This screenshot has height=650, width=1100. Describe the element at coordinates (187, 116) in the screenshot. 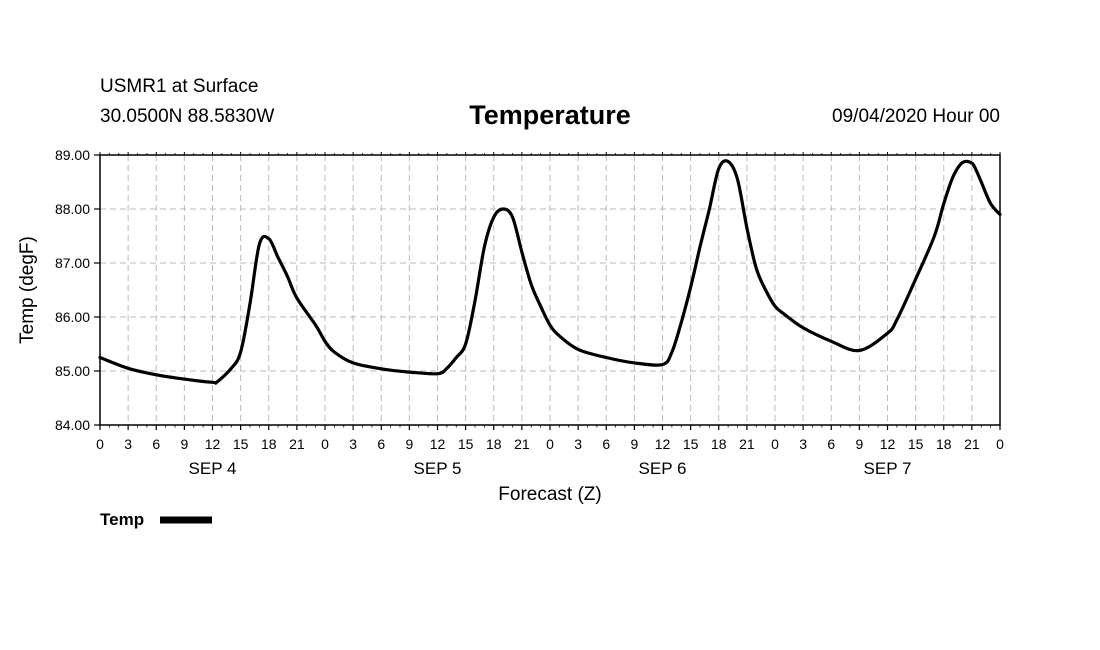

I see `coordinates-label: 30.0500N 88.5830W` at that location.